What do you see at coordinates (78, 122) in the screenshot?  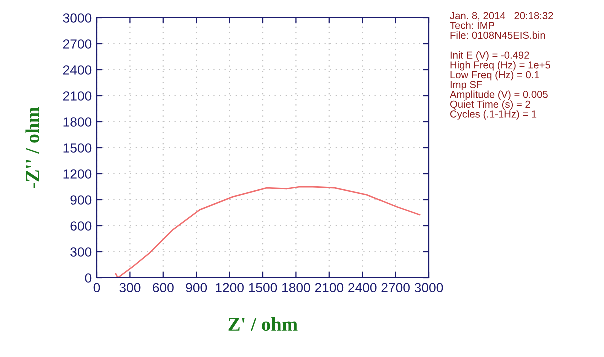 I see `y-tick-label: 1800` at bounding box center [78, 122].